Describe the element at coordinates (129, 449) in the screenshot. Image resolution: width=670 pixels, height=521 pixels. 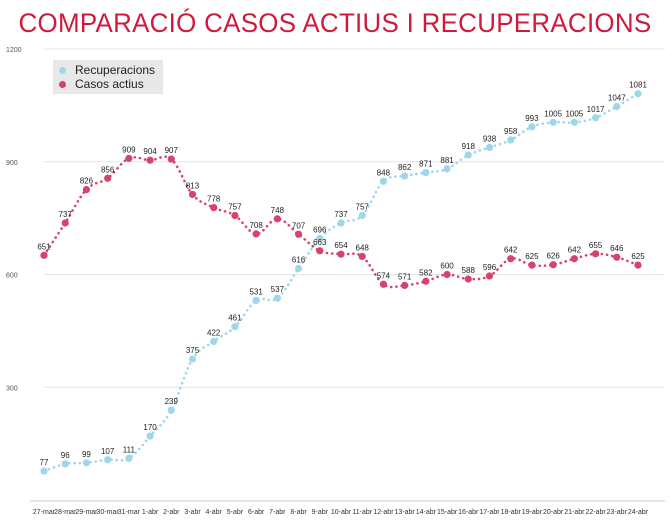
I see `data-label-recuperacions: 111` at that location.